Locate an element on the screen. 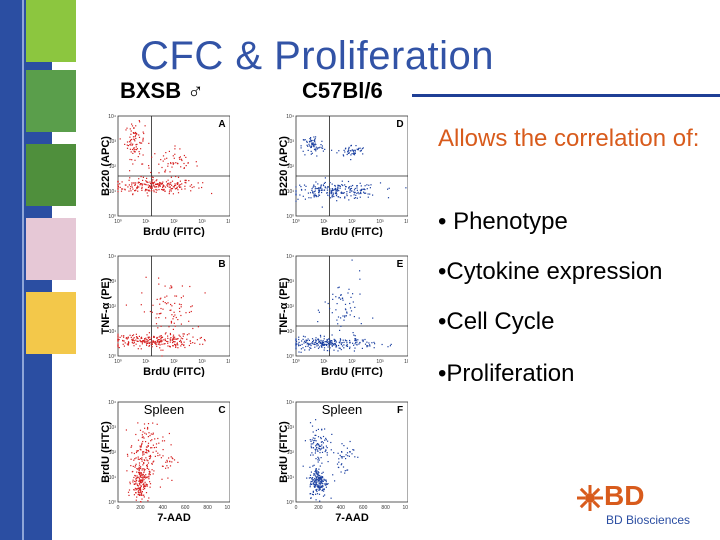 The width and height of the screenshot is (720, 540). y-tick-label: 10² is located at coordinates (291, 453).